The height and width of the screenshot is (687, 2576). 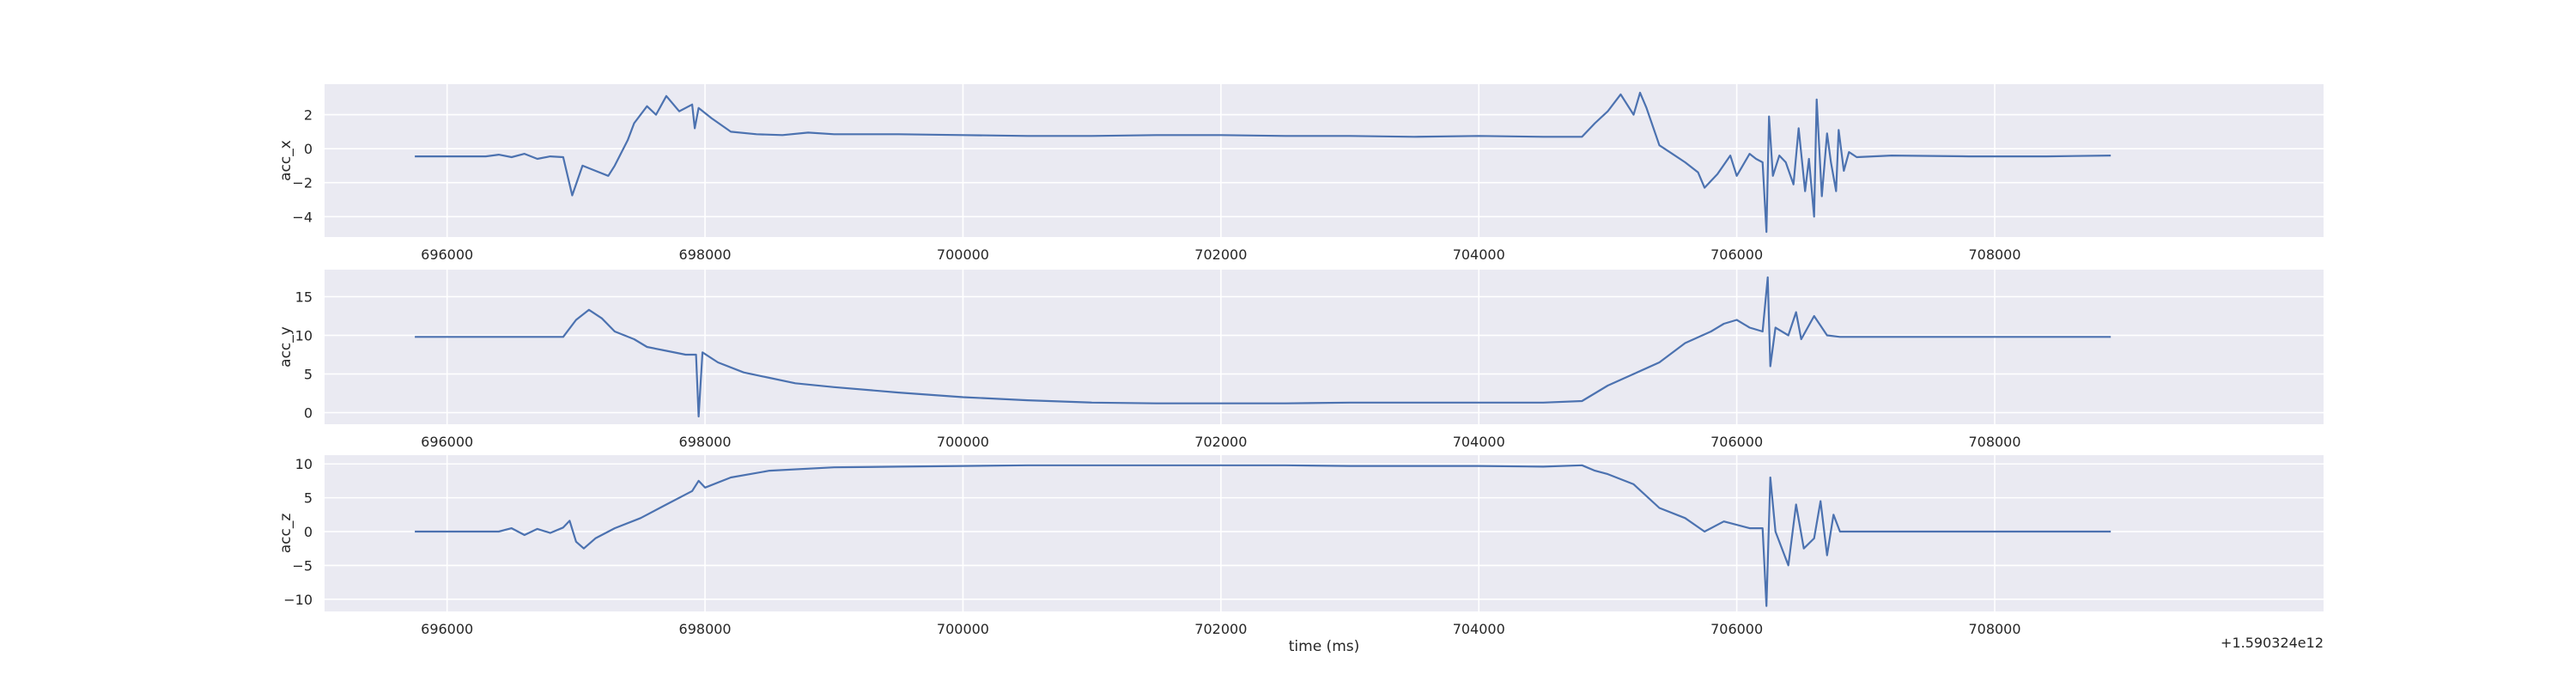 What do you see at coordinates (286, 347) in the screenshot?
I see `y-axis-label: acc_y` at bounding box center [286, 347].